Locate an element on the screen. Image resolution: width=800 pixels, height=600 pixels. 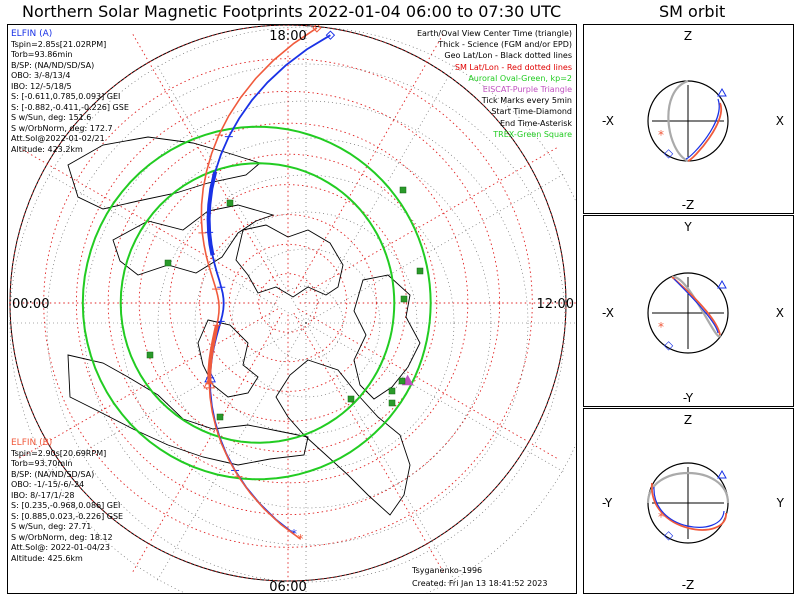
sm-panel-yz: Z -Z -Y Y * ◇ is located at coordinates (688, 501).